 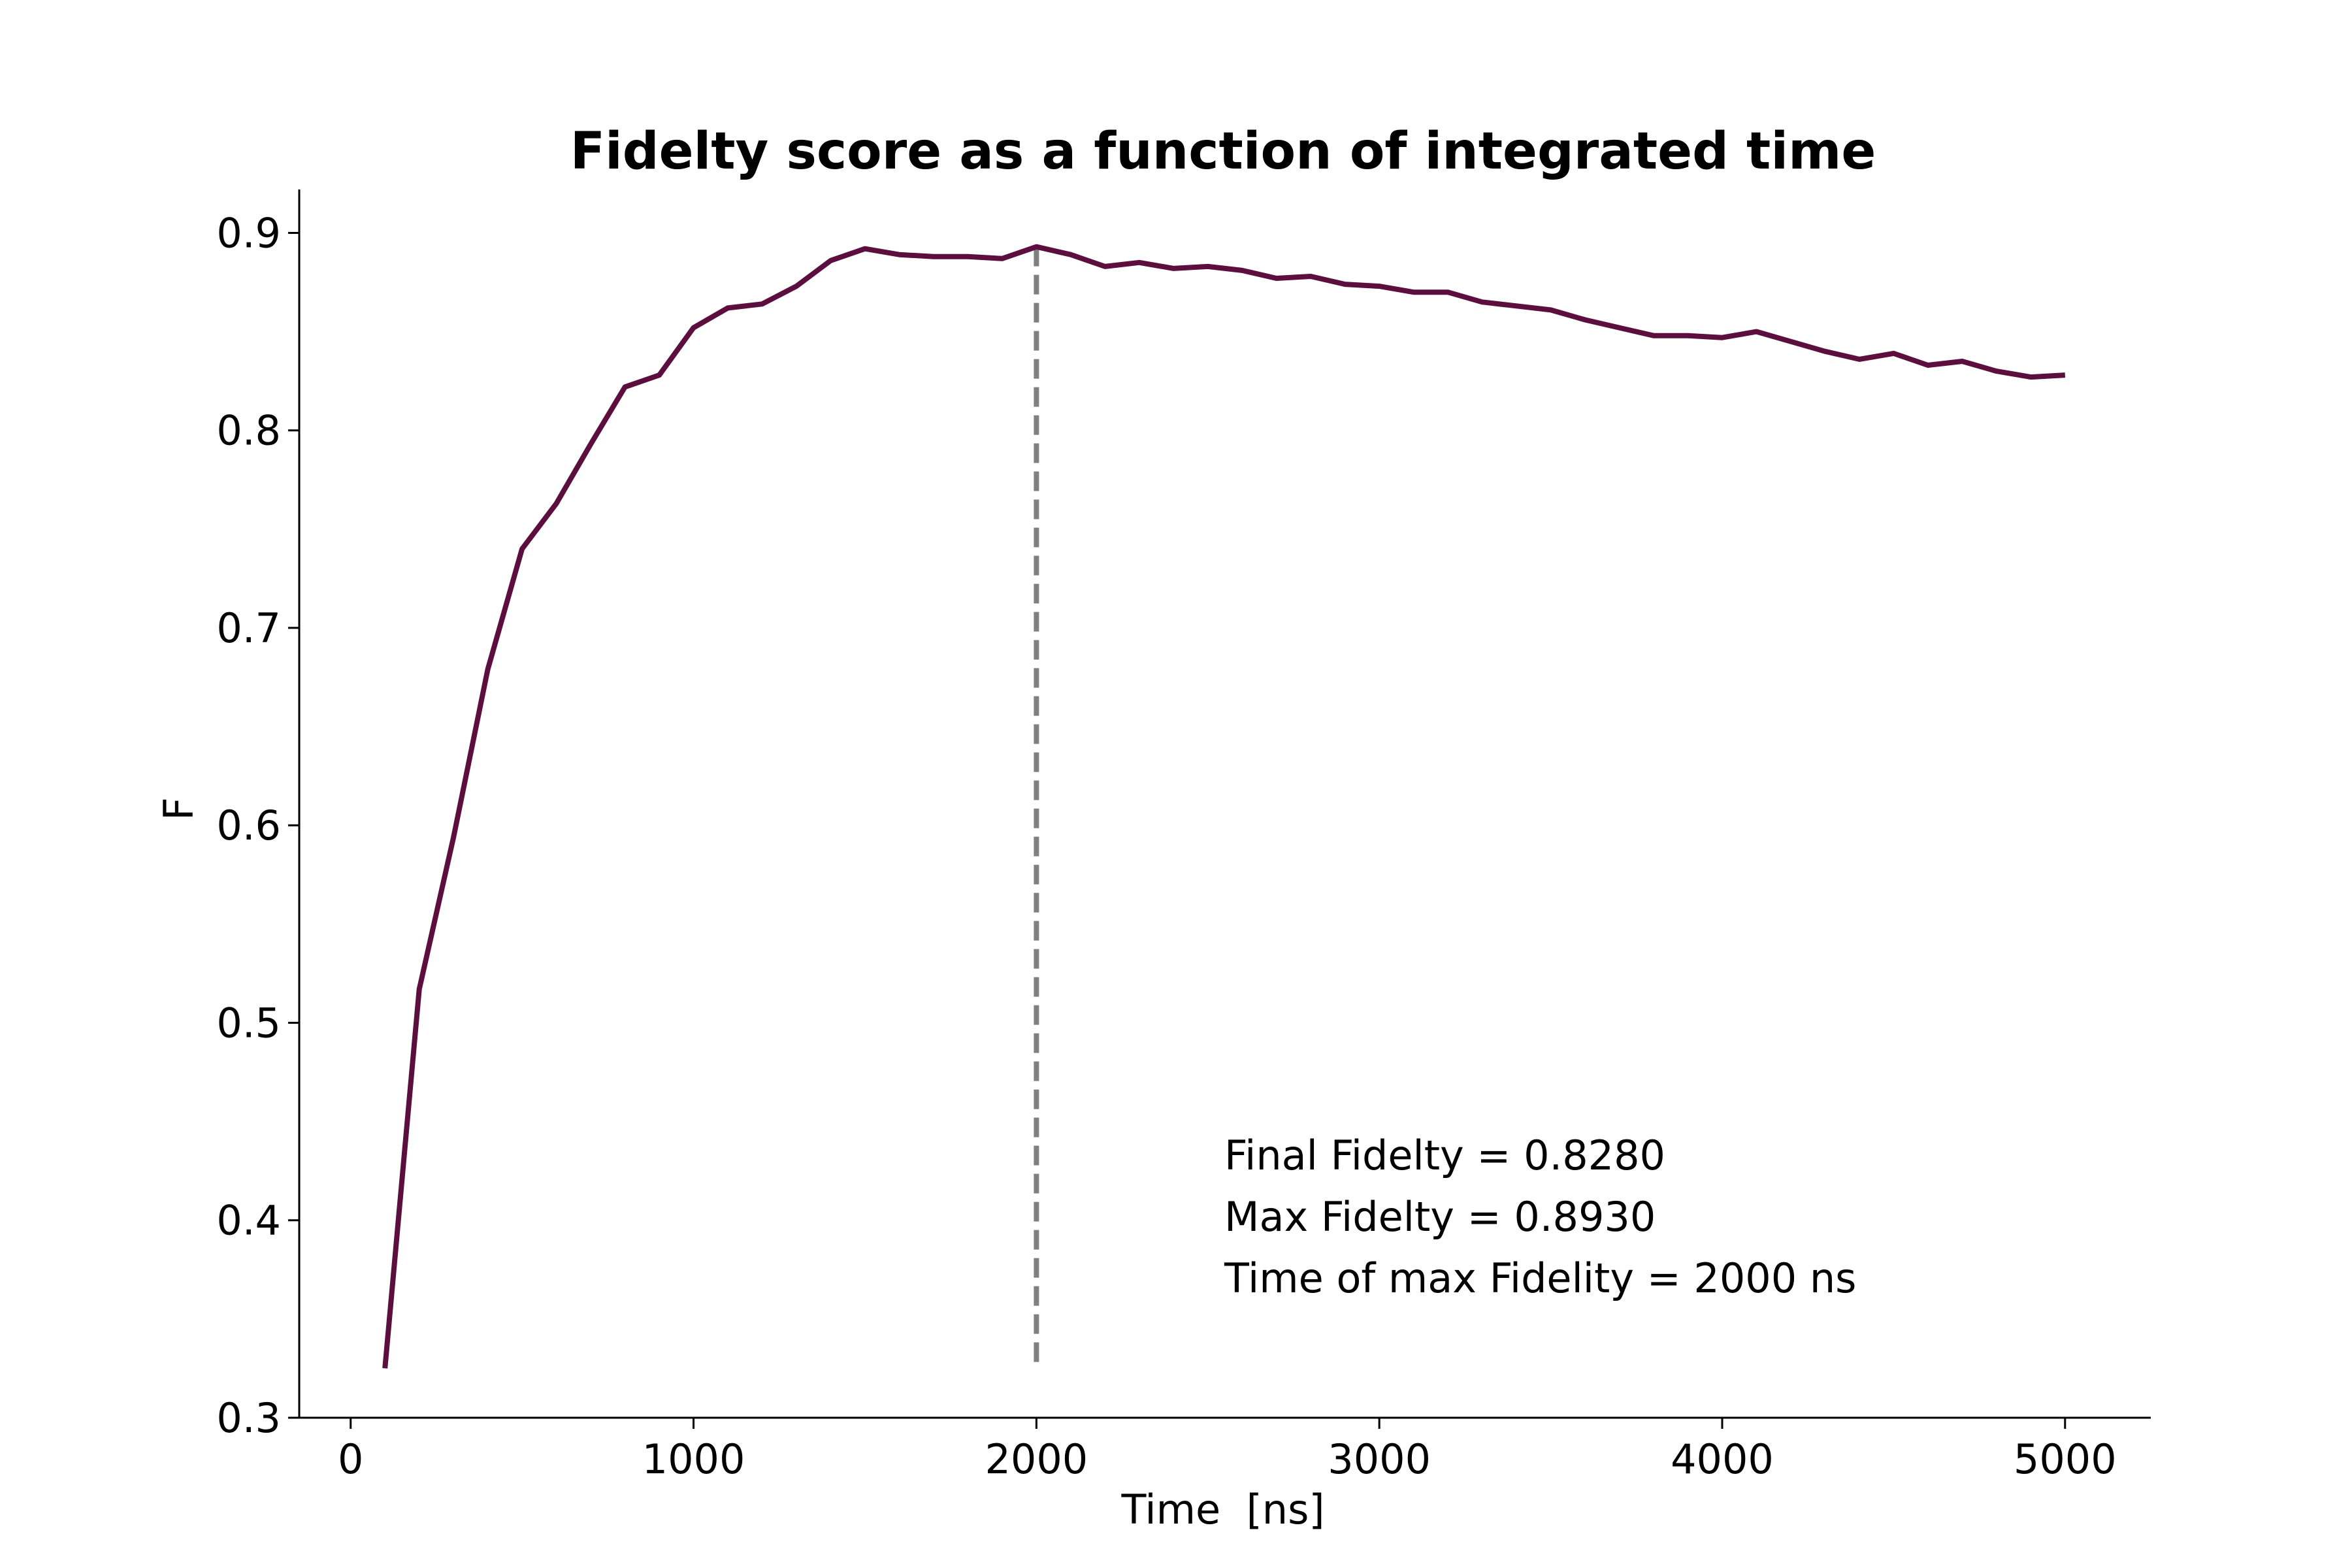 What do you see at coordinates (1440, 1217) in the screenshot?
I see `max-fidelity-annotation: Max Fidelty = 0.8930` at bounding box center [1440, 1217].